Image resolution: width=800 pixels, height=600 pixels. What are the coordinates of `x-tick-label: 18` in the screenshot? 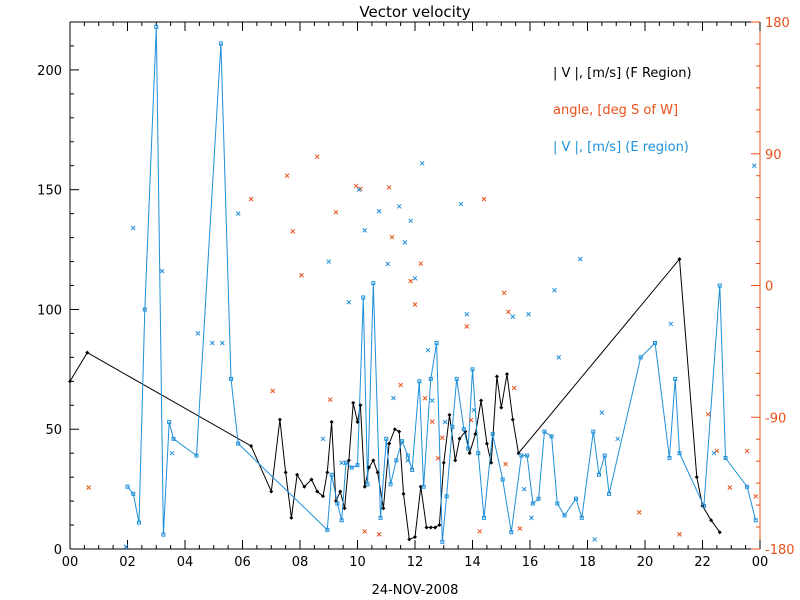 It's located at (587, 562).